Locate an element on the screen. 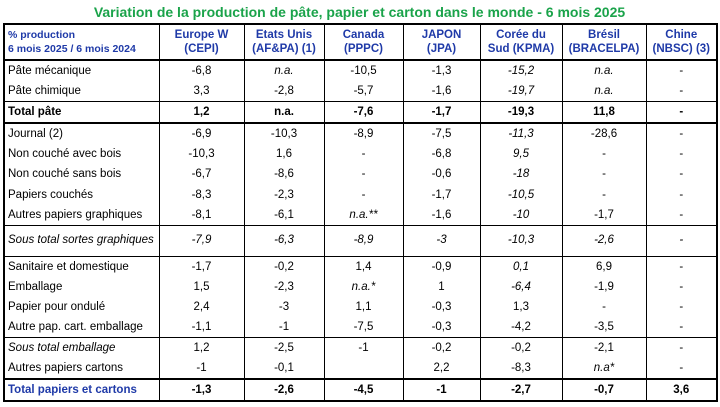 Image resolution: width=720 pixels, height=407 pixels. table-row: Non couché avec bois -10,3 1,6- -6,8 9,5- - is located at coordinates (360, 154).